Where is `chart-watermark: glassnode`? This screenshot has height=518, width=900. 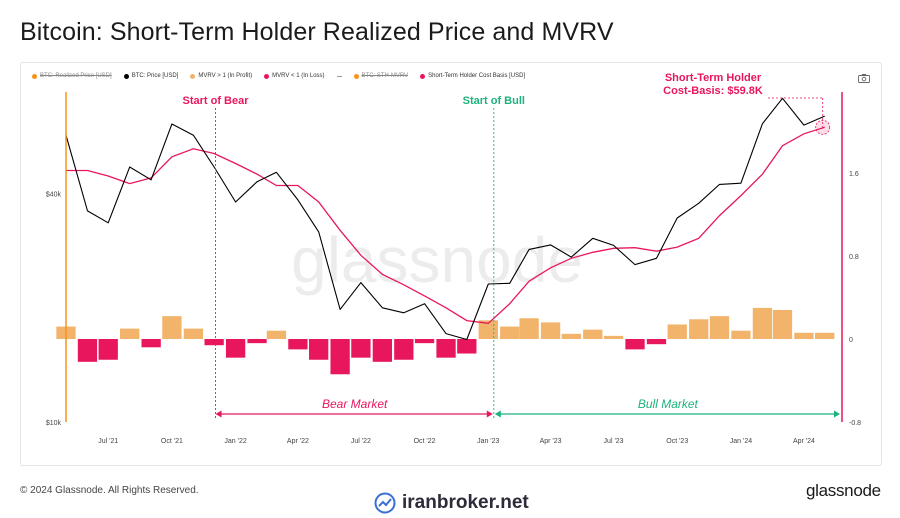 chart-watermark: glassnode is located at coordinates (437, 260).